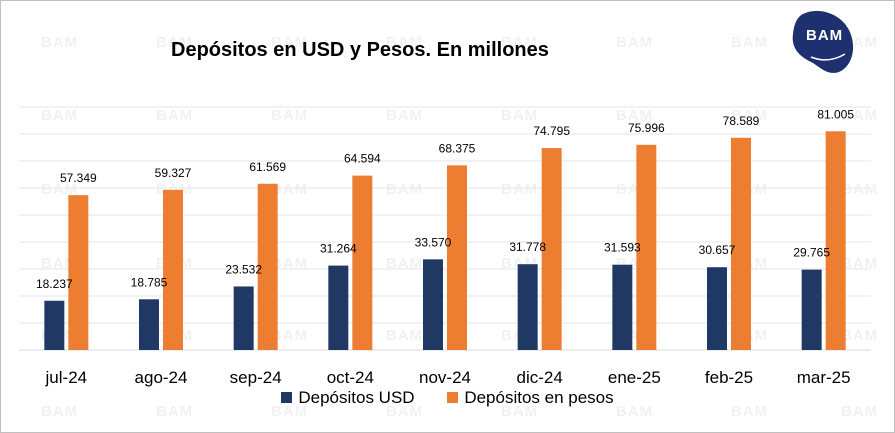  What do you see at coordinates (717, 250) in the screenshot?
I see `data-label-usd: 30.657` at bounding box center [717, 250].